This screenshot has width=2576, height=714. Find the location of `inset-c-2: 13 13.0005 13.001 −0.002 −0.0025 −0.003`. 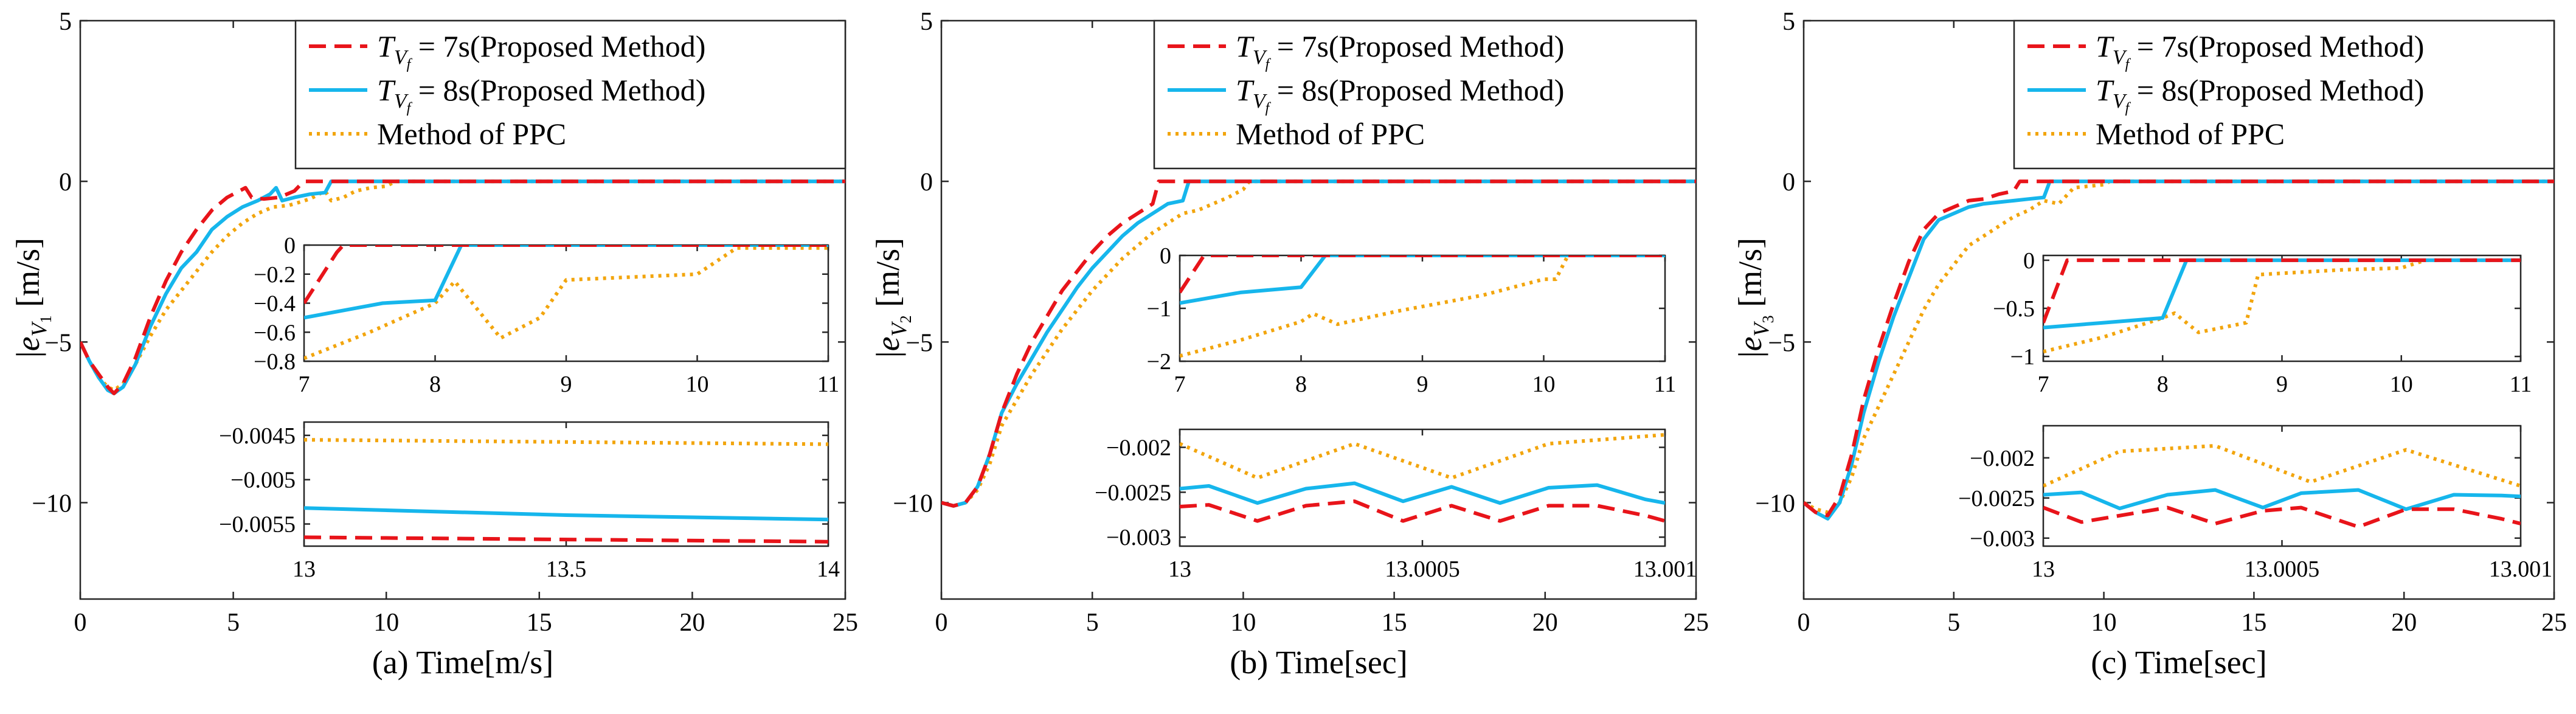

inset-c-2: 13 13.0005 13.001 −0.002 −0.0025 −0.003 is located at coordinates (2255, 503).